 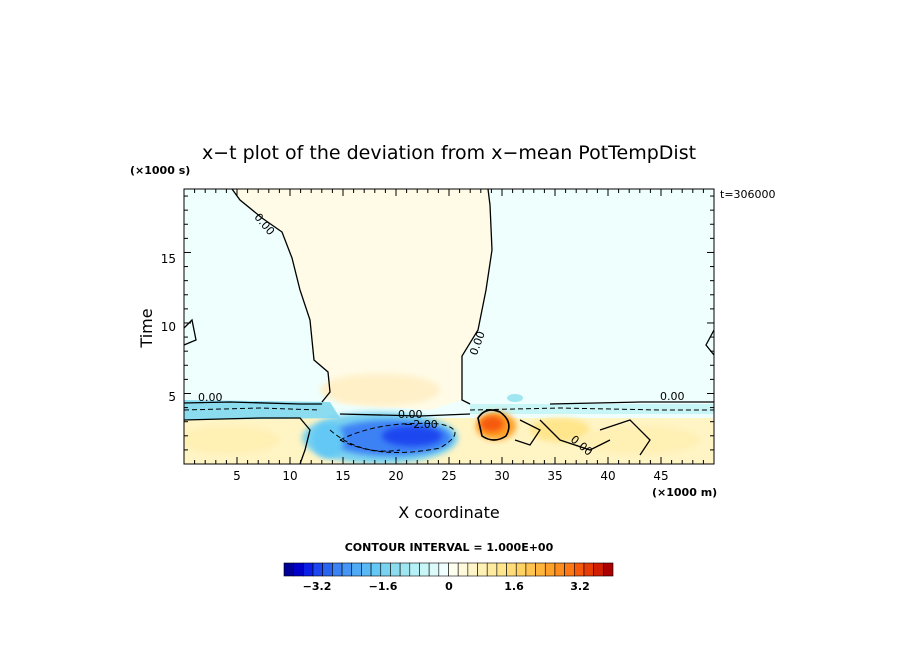 I want to click on negative-contours, so click(x=449, y=430).